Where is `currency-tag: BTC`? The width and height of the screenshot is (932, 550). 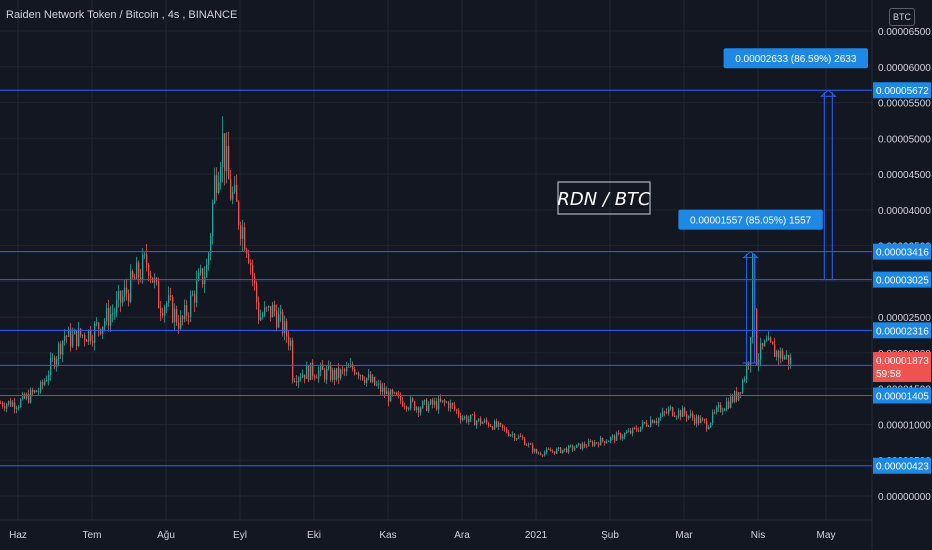
currency-tag: BTC is located at coordinates (902, 17).